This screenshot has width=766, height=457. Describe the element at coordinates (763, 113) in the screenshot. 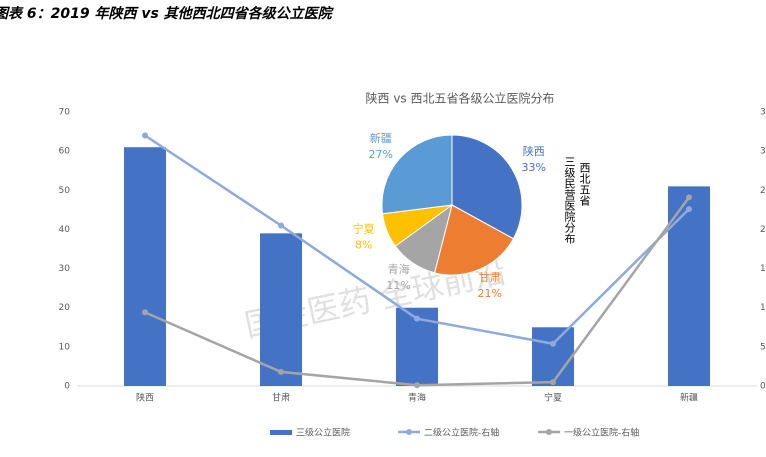

I see `y2-tick-label: 350` at that location.